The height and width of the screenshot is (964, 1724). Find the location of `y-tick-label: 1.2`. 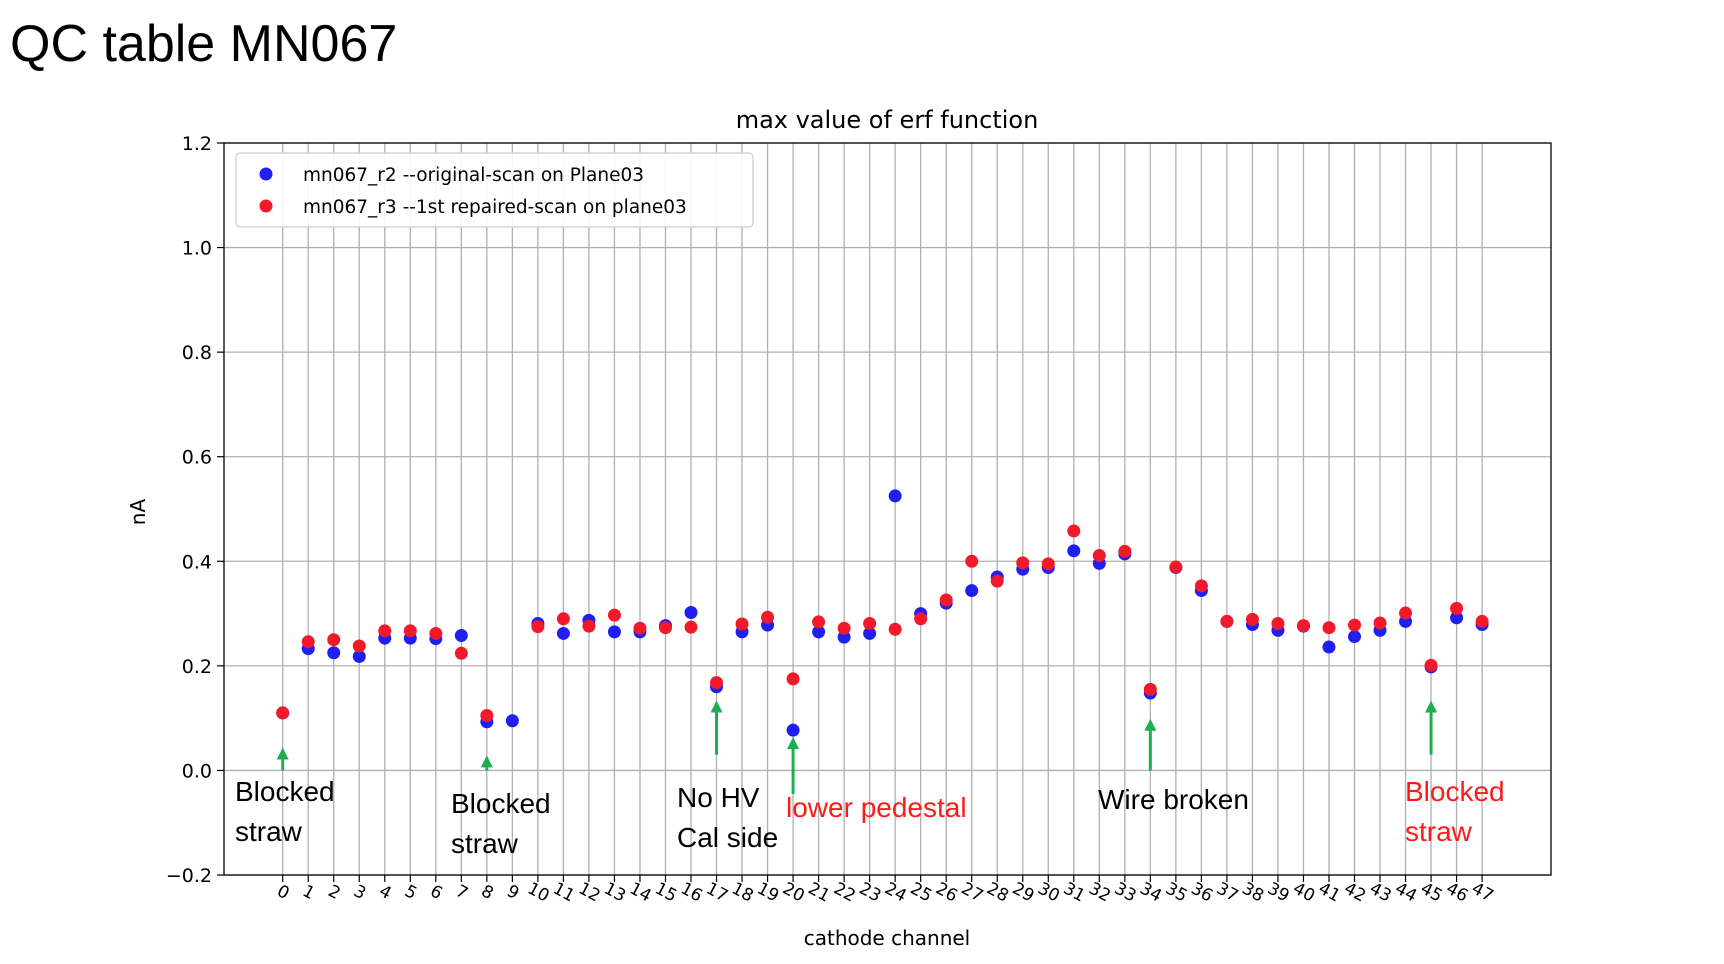

y-tick-label: 1.2 is located at coordinates (197, 144).